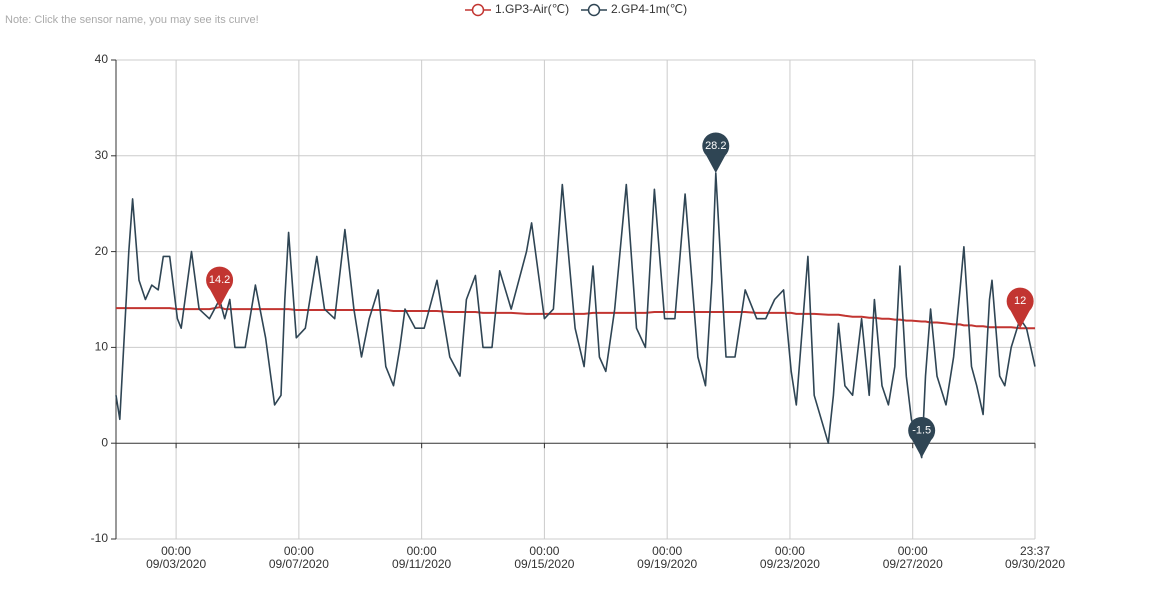  Describe the element at coordinates (544, 557) in the screenshot. I see `x-tick-label: 00:00 09/15/2020` at that location.